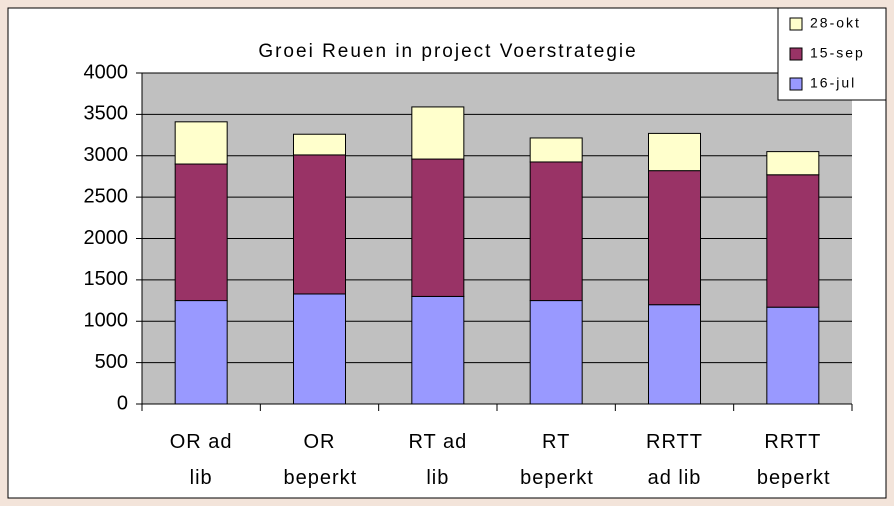 This screenshot has width=894, height=506. What do you see at coordinates (106, 321) in the screenshot?
I see `y-tick-label: 1000` at bounding box center [106, 321].